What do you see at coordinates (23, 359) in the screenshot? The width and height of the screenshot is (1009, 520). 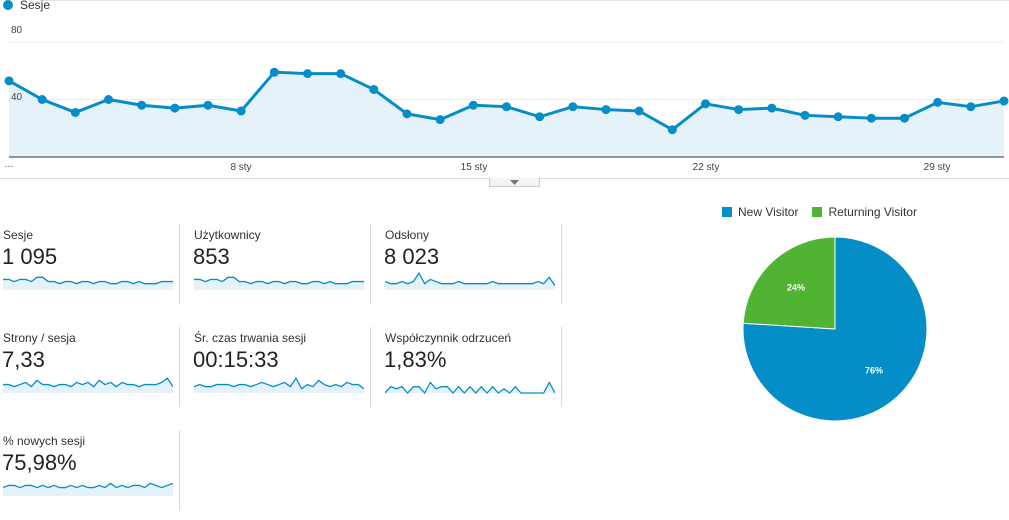 I see `metric-value: 7,33` at bounding box center [23, 359].